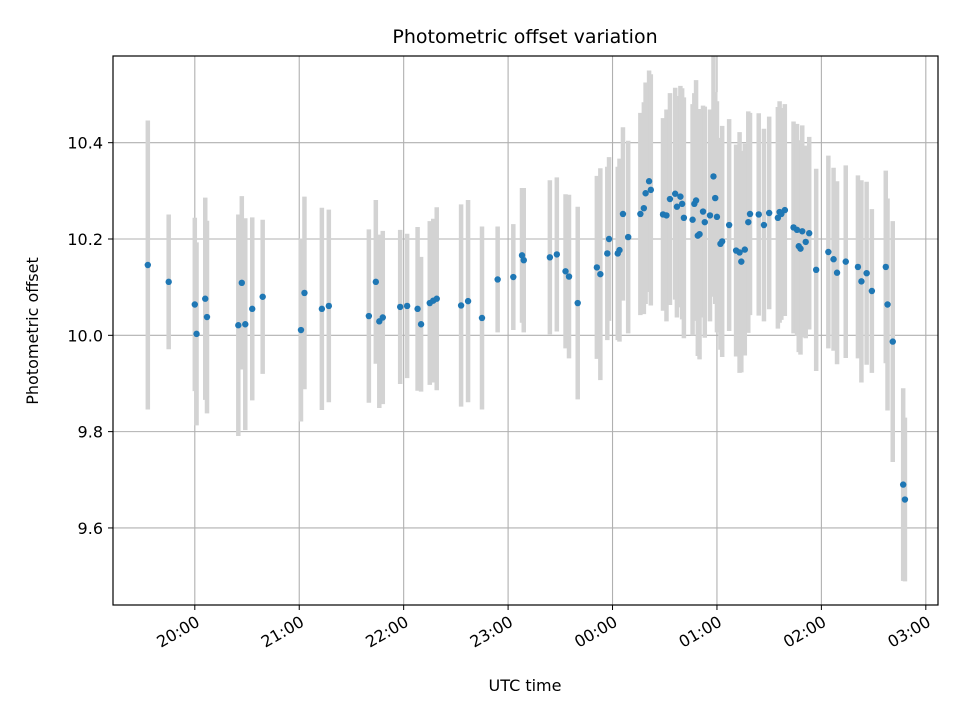 The image size is (960, 720). What do you see at coordinates (85, 143) in the screenshot?
I see `y-tick-label: 10.4` at bounding box center [85, 143].